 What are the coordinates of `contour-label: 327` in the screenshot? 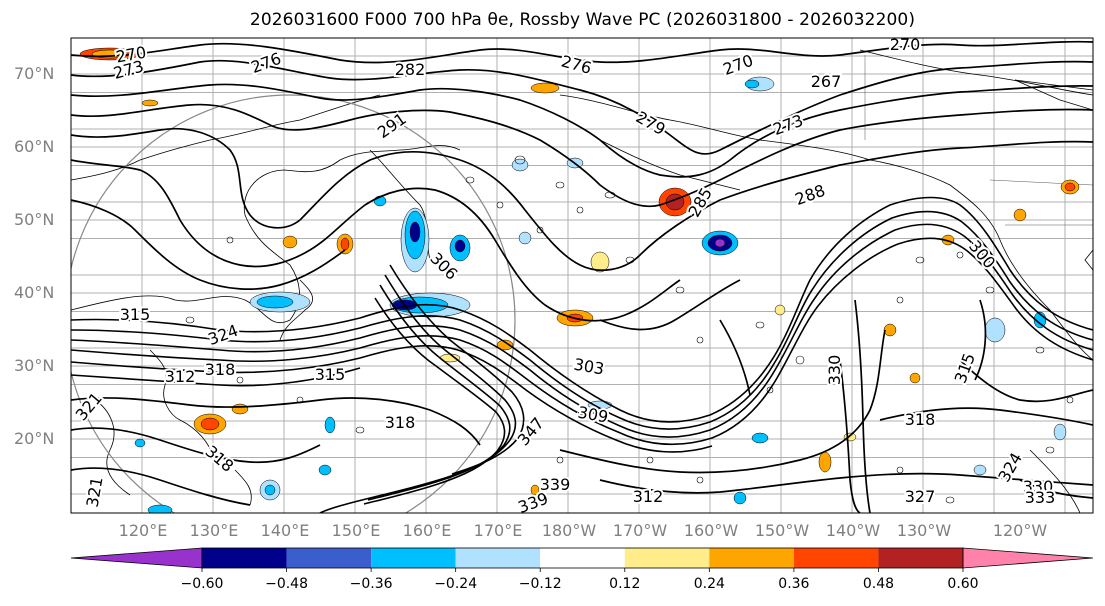 It's located at (920, 496).